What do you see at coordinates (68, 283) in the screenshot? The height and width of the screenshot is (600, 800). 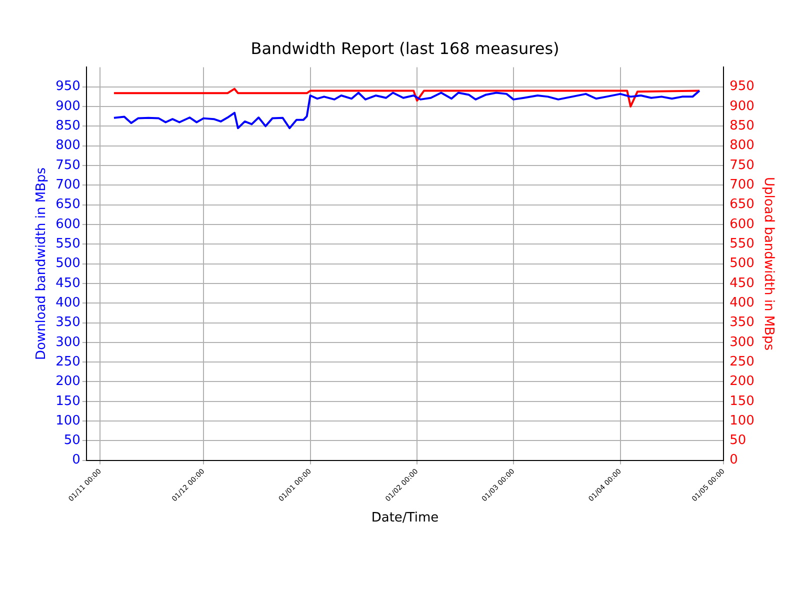 I see `y-tick-label: 450` at bounding box center [68, 283].